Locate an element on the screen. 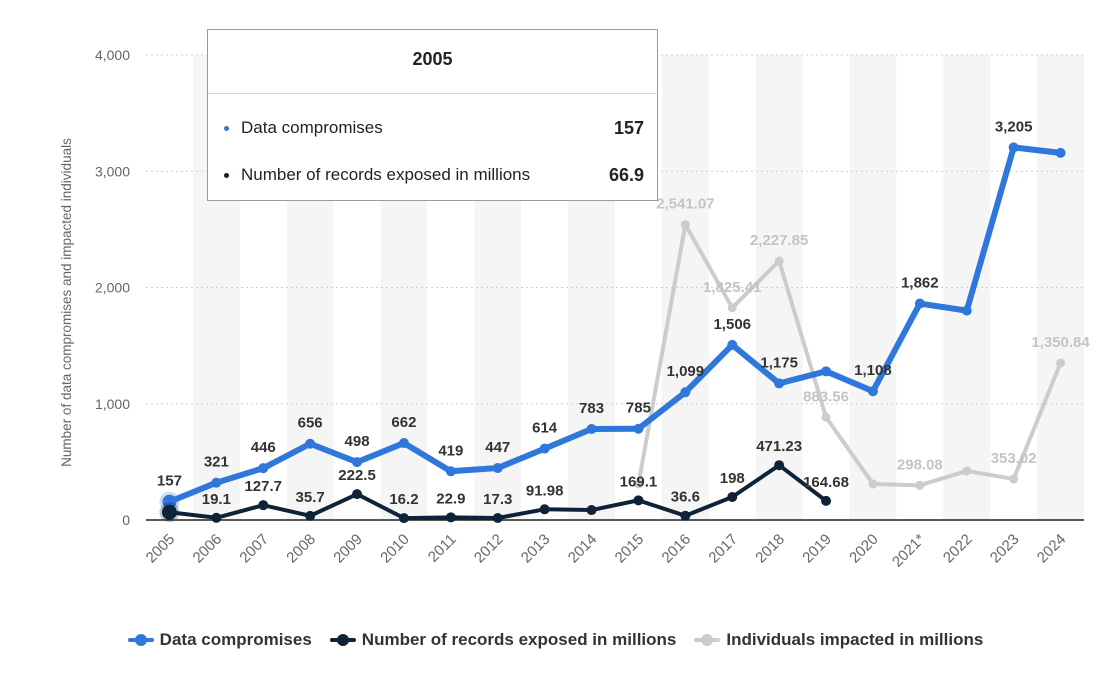  tooltip-row-name: Data compromises is located at coordinates (312, 127).